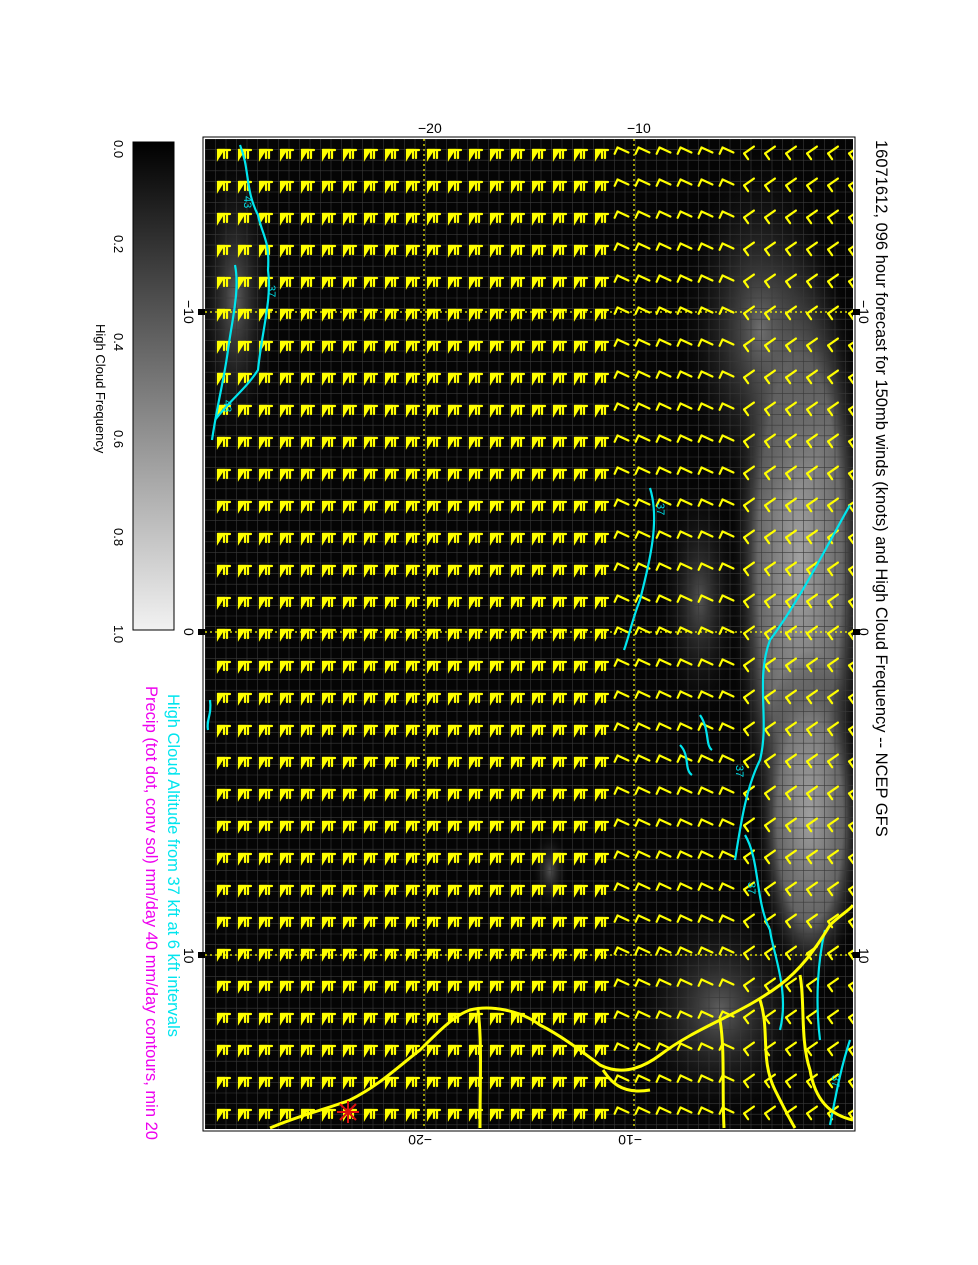  Describe the element at coordinates (118, 149) in the screenshot. I see `colorbar-tick: 0.0` at that location.